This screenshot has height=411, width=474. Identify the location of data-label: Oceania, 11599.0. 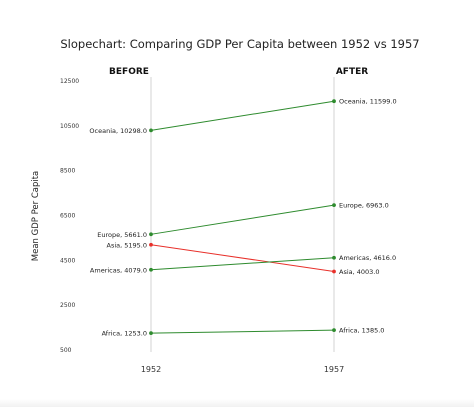
(368, 102).